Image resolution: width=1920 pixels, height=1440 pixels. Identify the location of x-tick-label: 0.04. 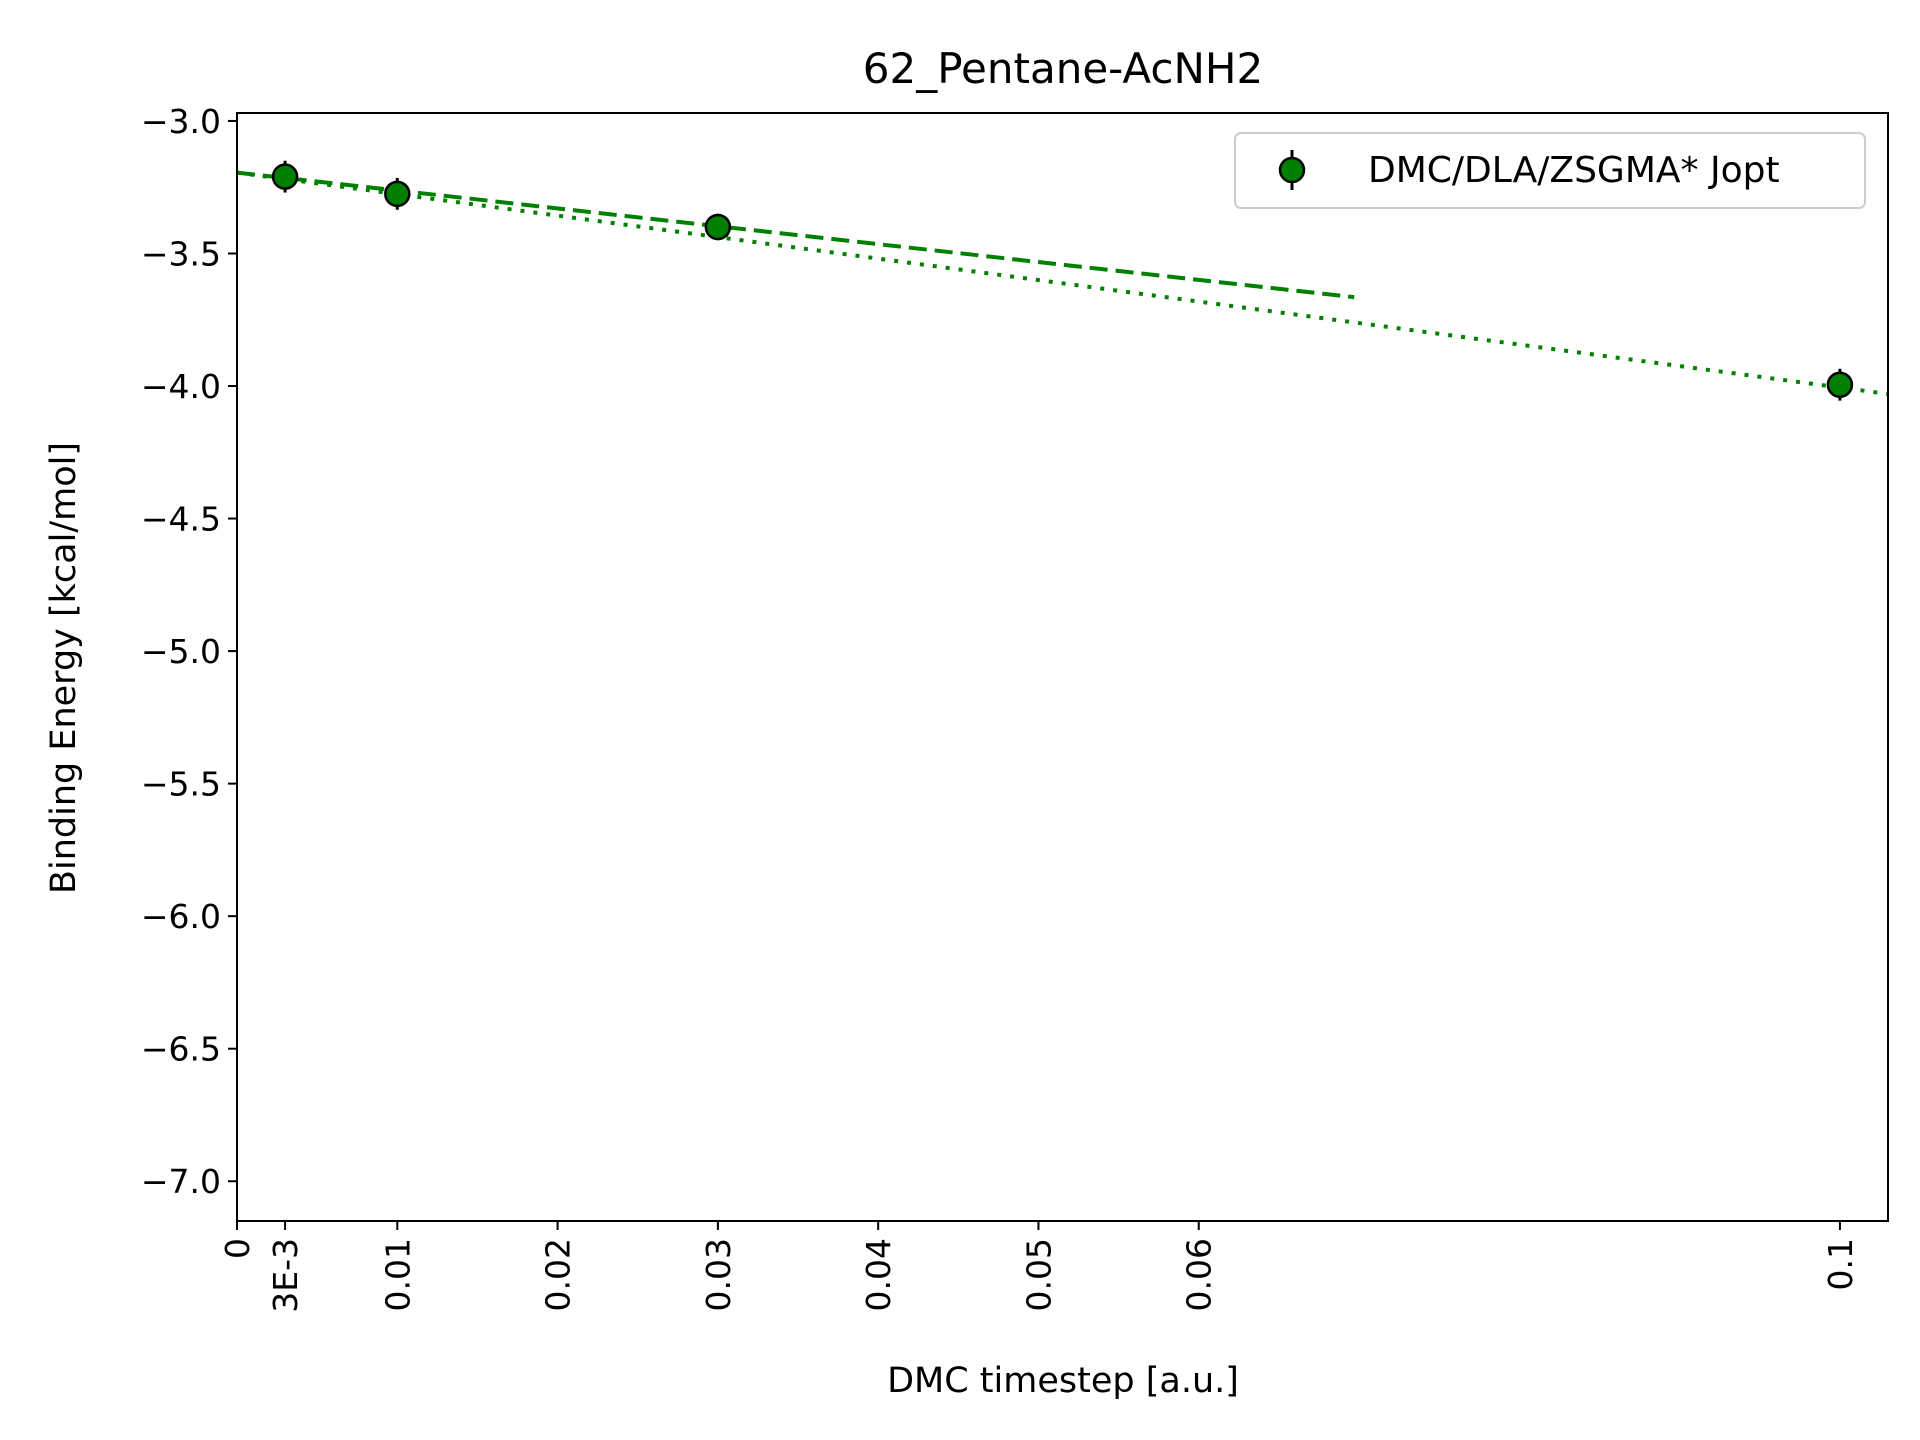
(878, 1274).